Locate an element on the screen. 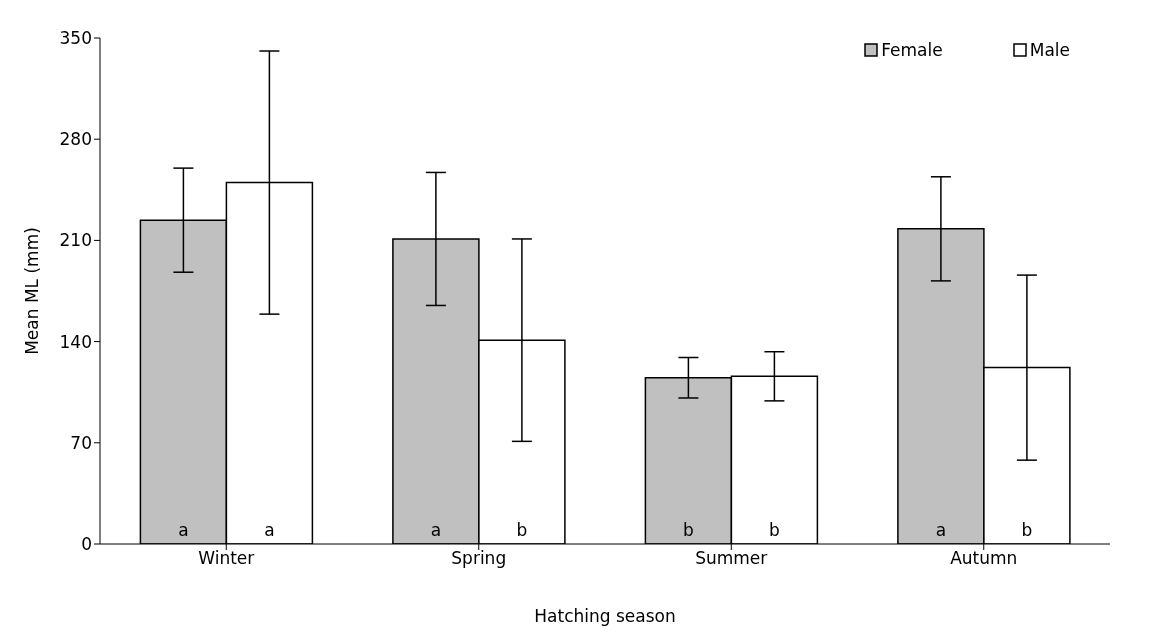 The width and height of the screenshot is (1150, 634). y-tick-label: 350 is located at coordinates (75, 38).